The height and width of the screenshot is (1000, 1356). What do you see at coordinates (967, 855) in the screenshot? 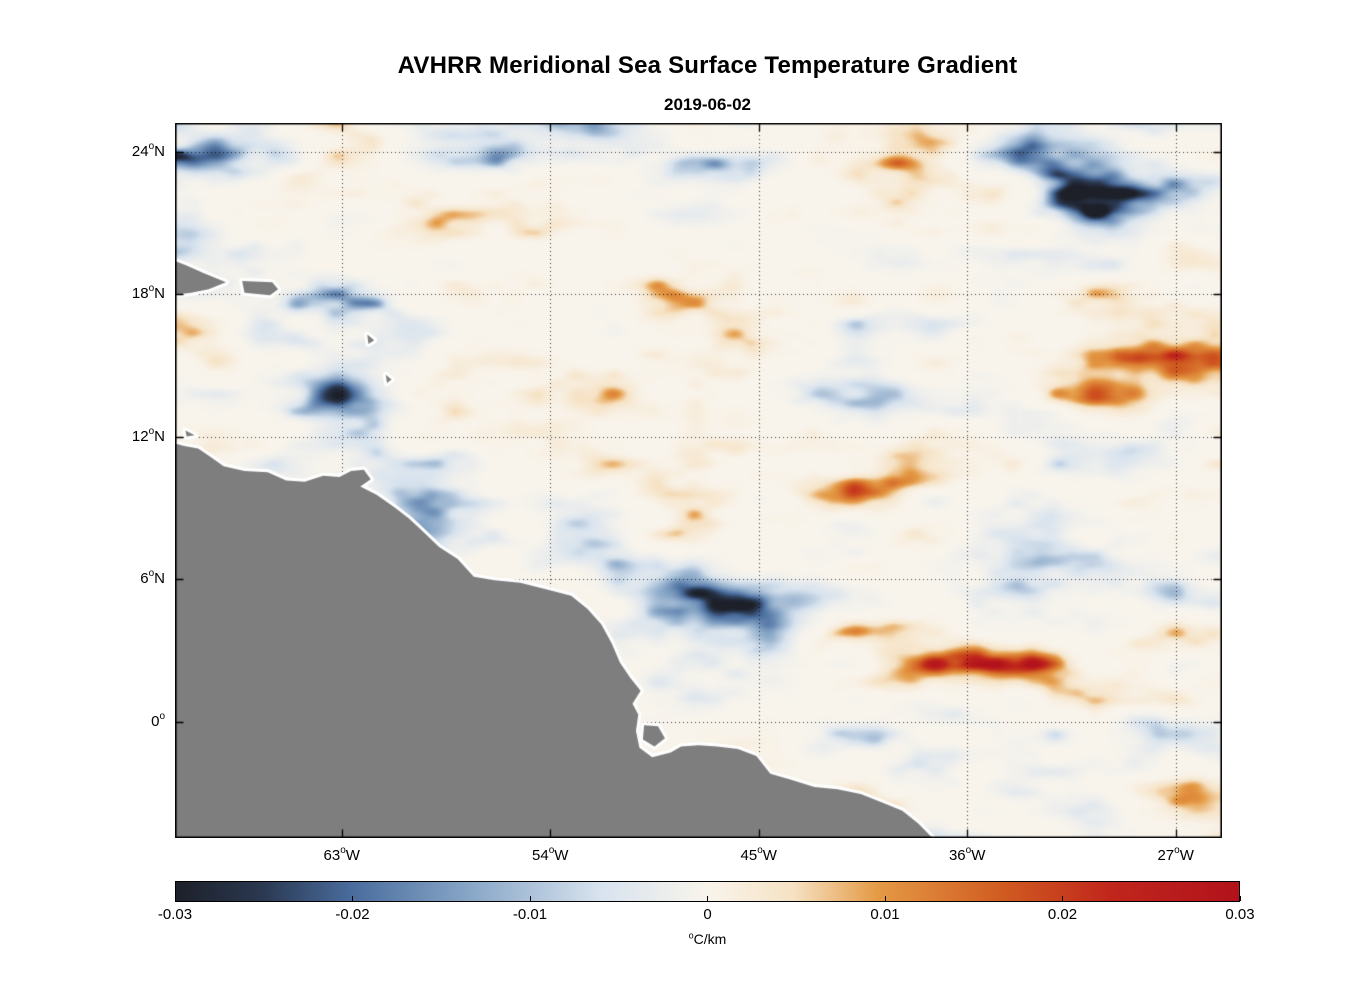
I see `x-tick-label: 36oW` at bounding box center [967, 855].